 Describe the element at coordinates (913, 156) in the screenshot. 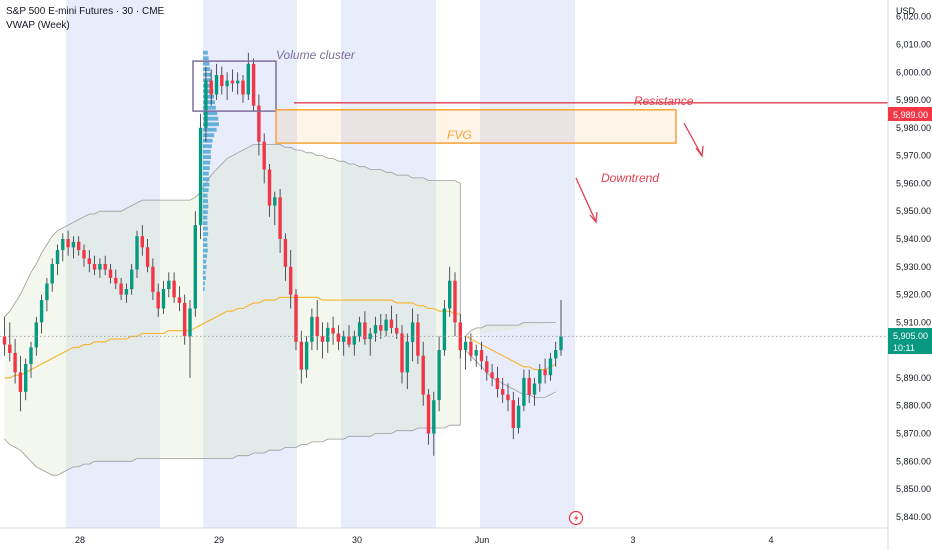

I see `price-tick: 5,970.00` at that location.